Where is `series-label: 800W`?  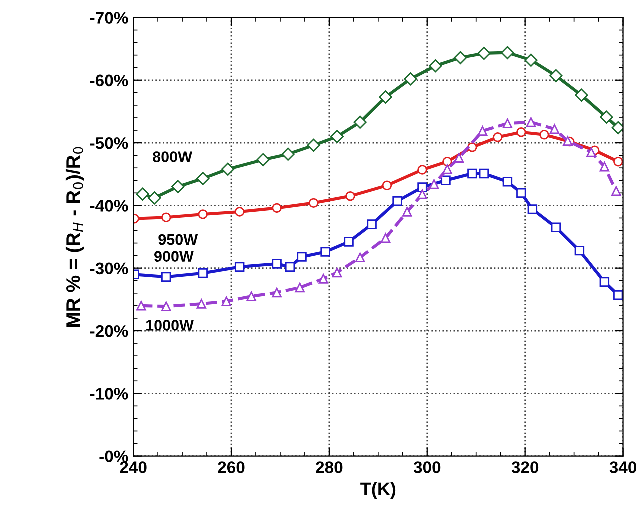 series-label: 800W is located at coordinates (172, 157).